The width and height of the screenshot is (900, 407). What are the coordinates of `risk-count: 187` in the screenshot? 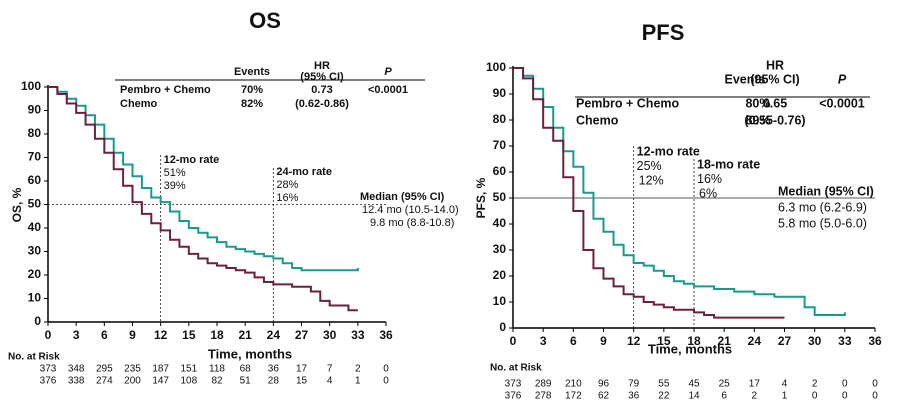 It's located at (160, 369).